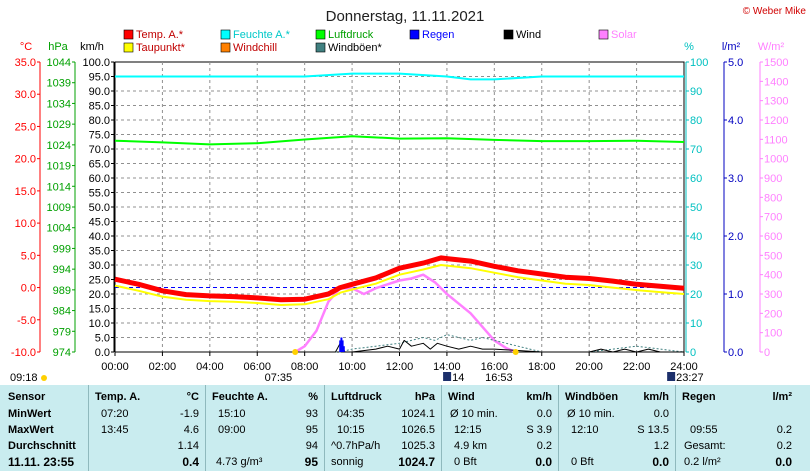  Describe the element at coordinates (696, 150) in the screenshot. I see `tick-humidity: 70` at that location.